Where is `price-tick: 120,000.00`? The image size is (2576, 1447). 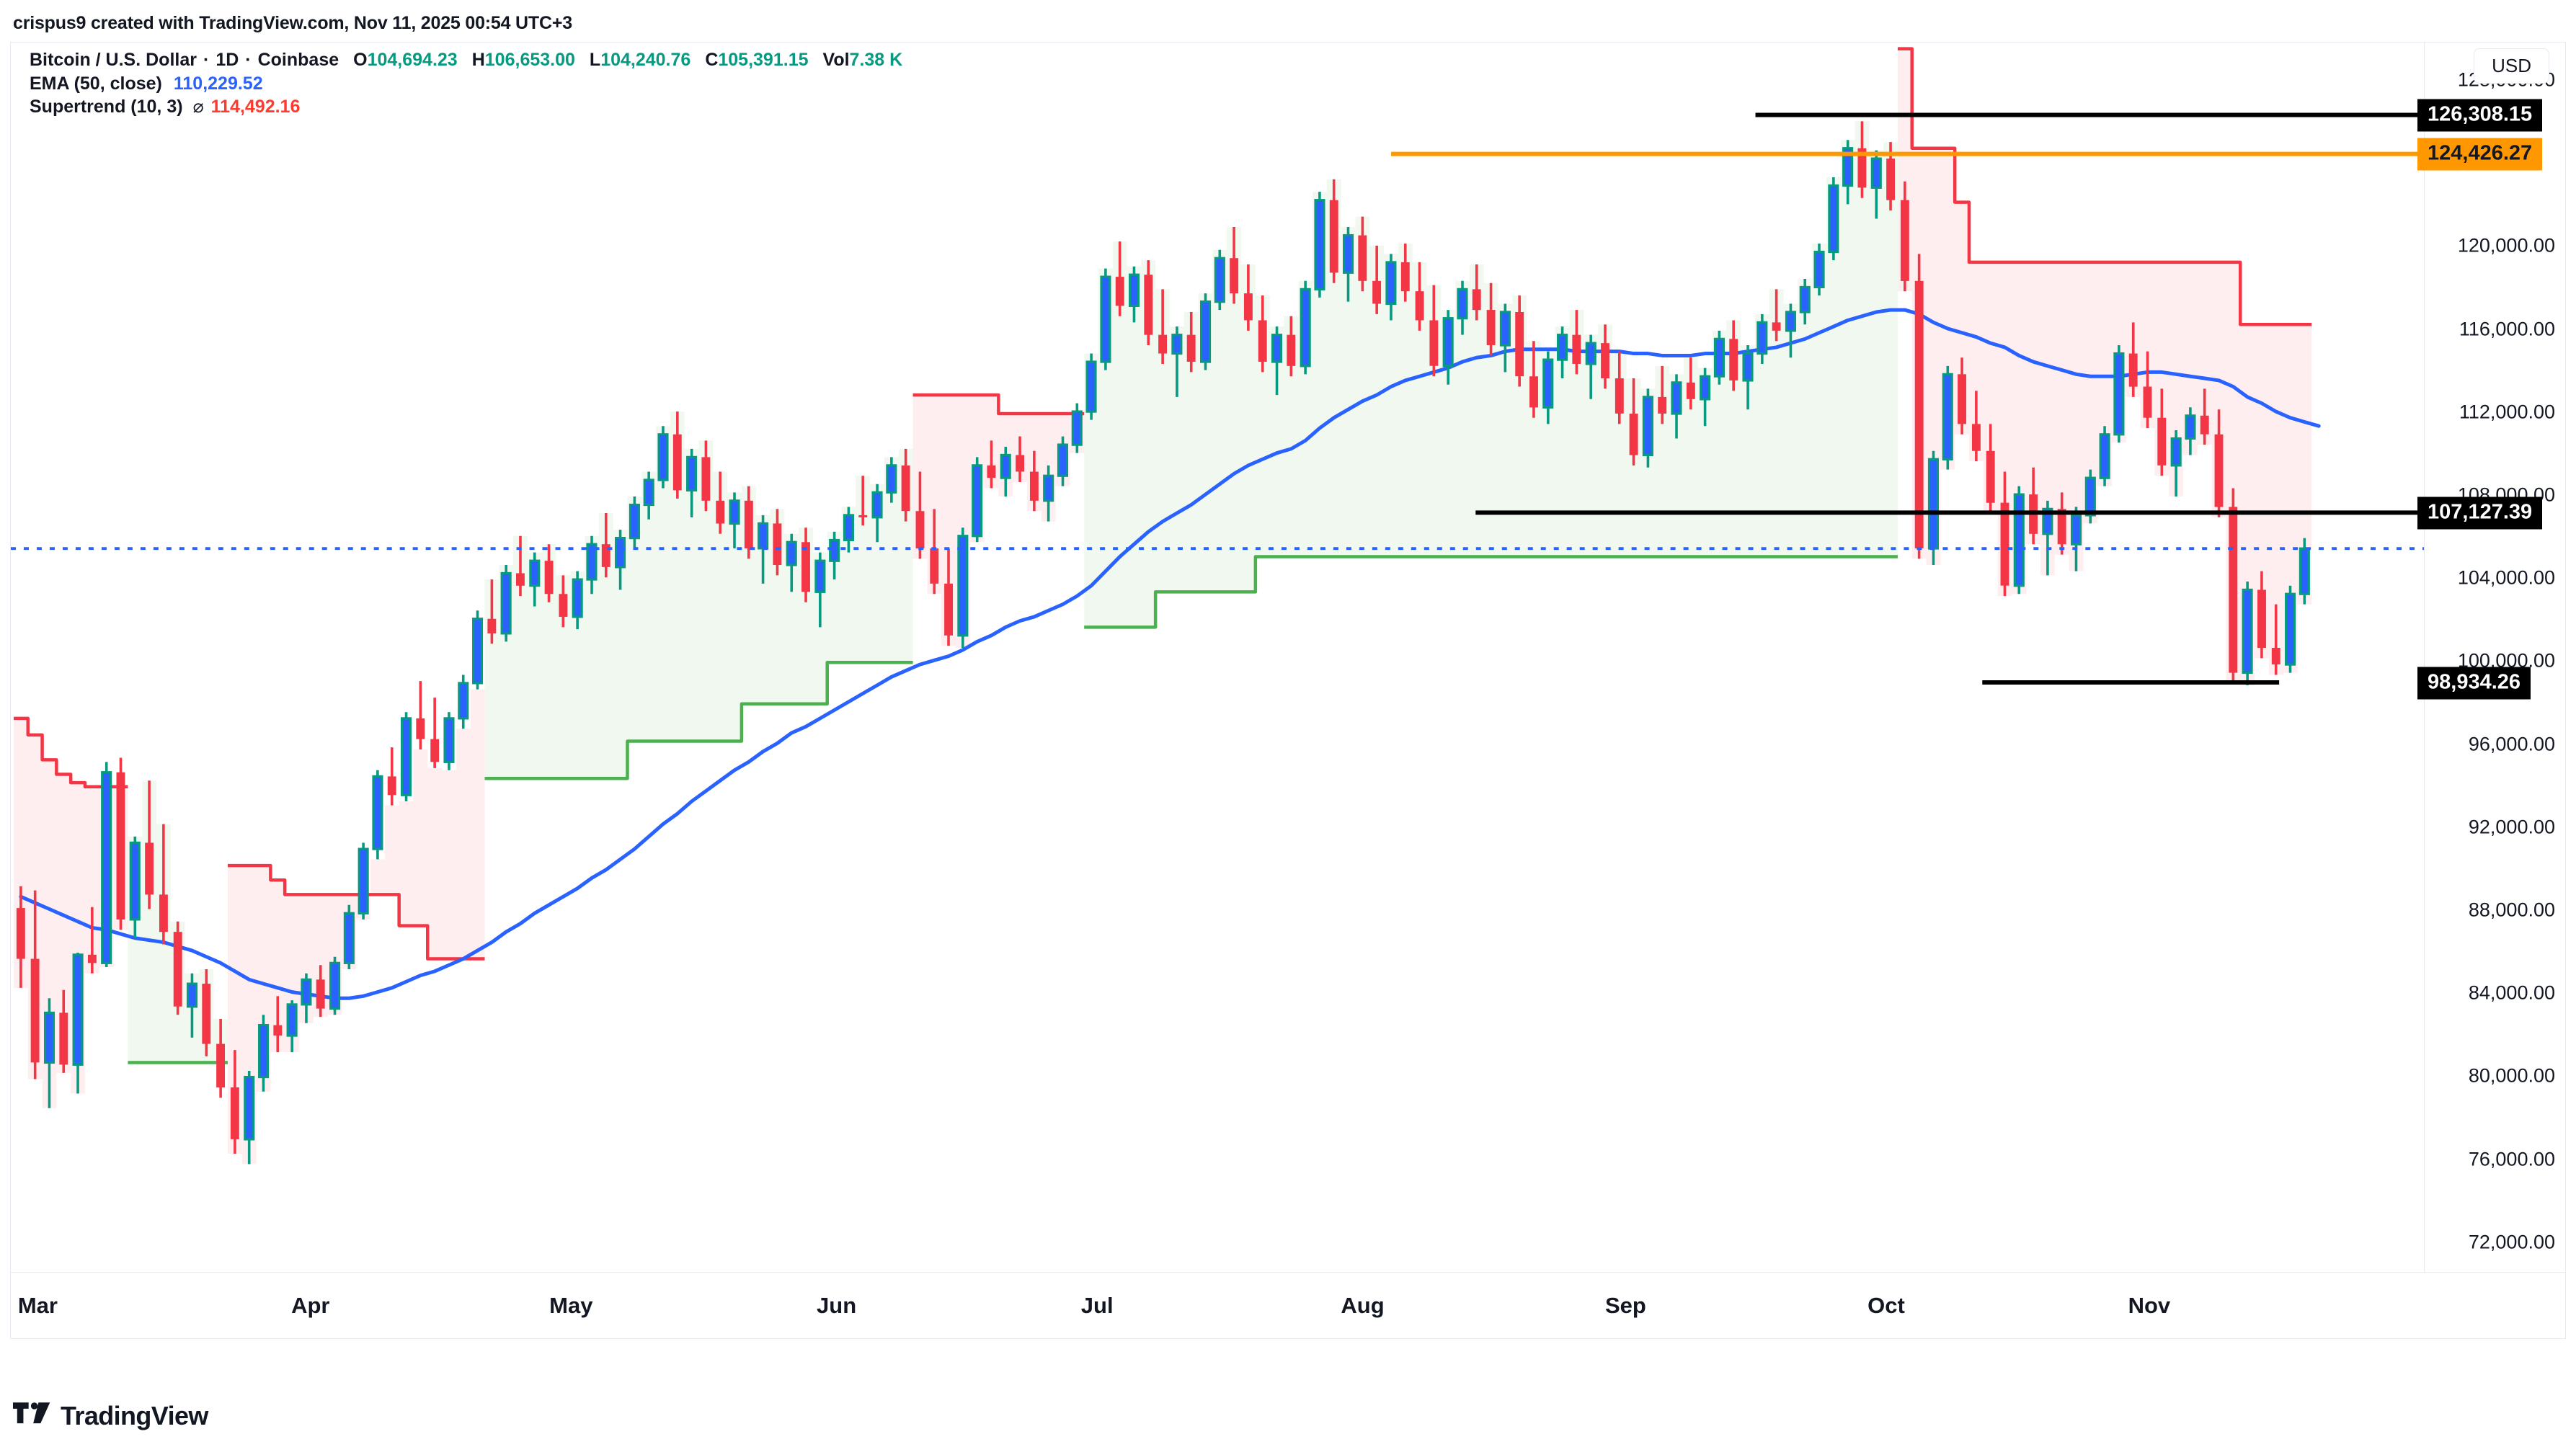 price-tick: 120,000.00 is located at coordinates (2506, 245).